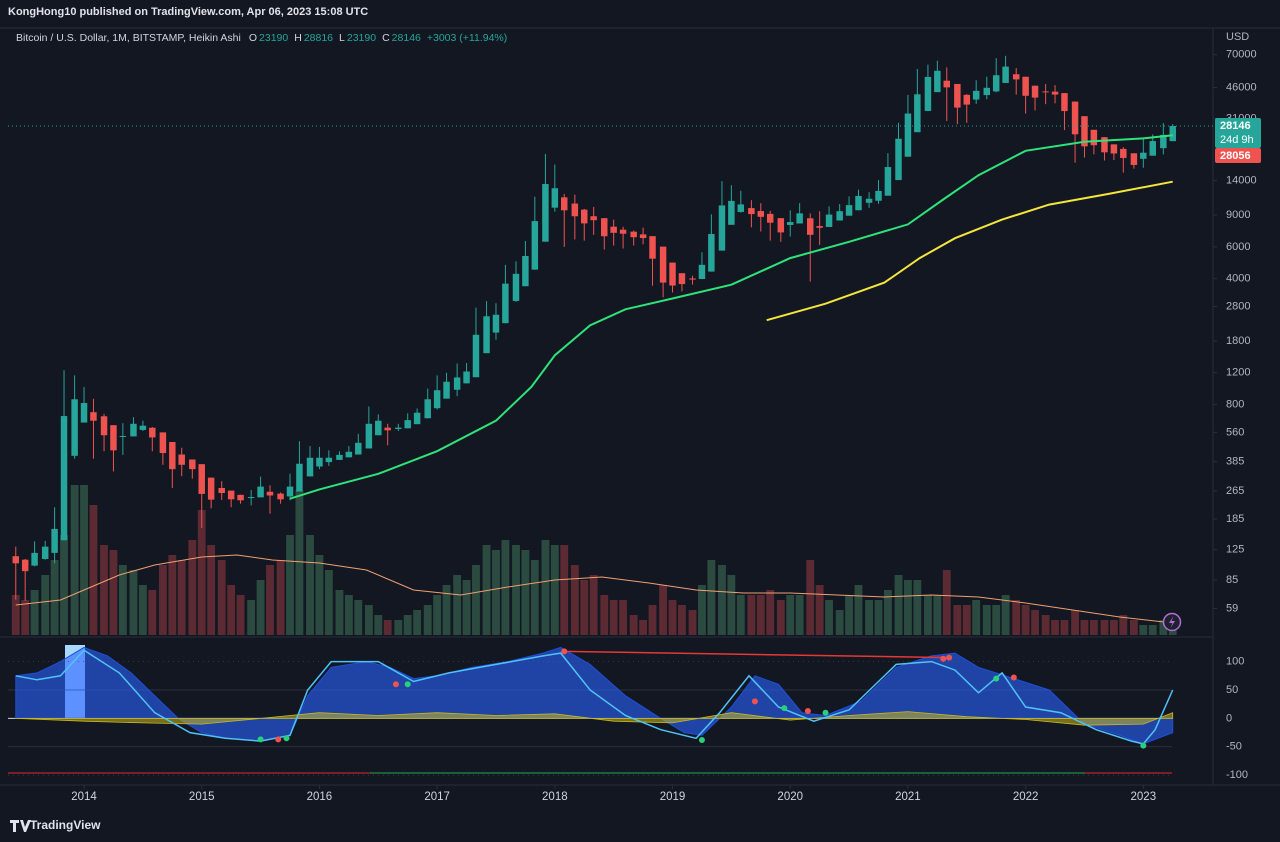  I want to click on alert-bolt, so click(1172, 622).